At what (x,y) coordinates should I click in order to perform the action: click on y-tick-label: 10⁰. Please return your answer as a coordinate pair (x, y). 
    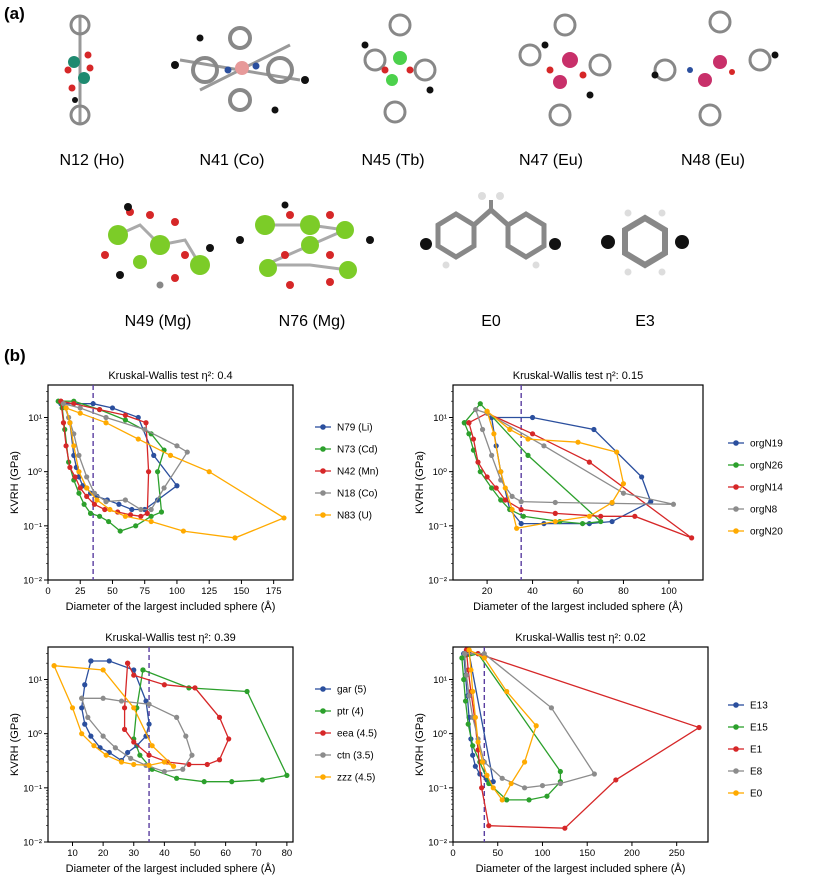
    Looking at the image, I should click on (440, 734).